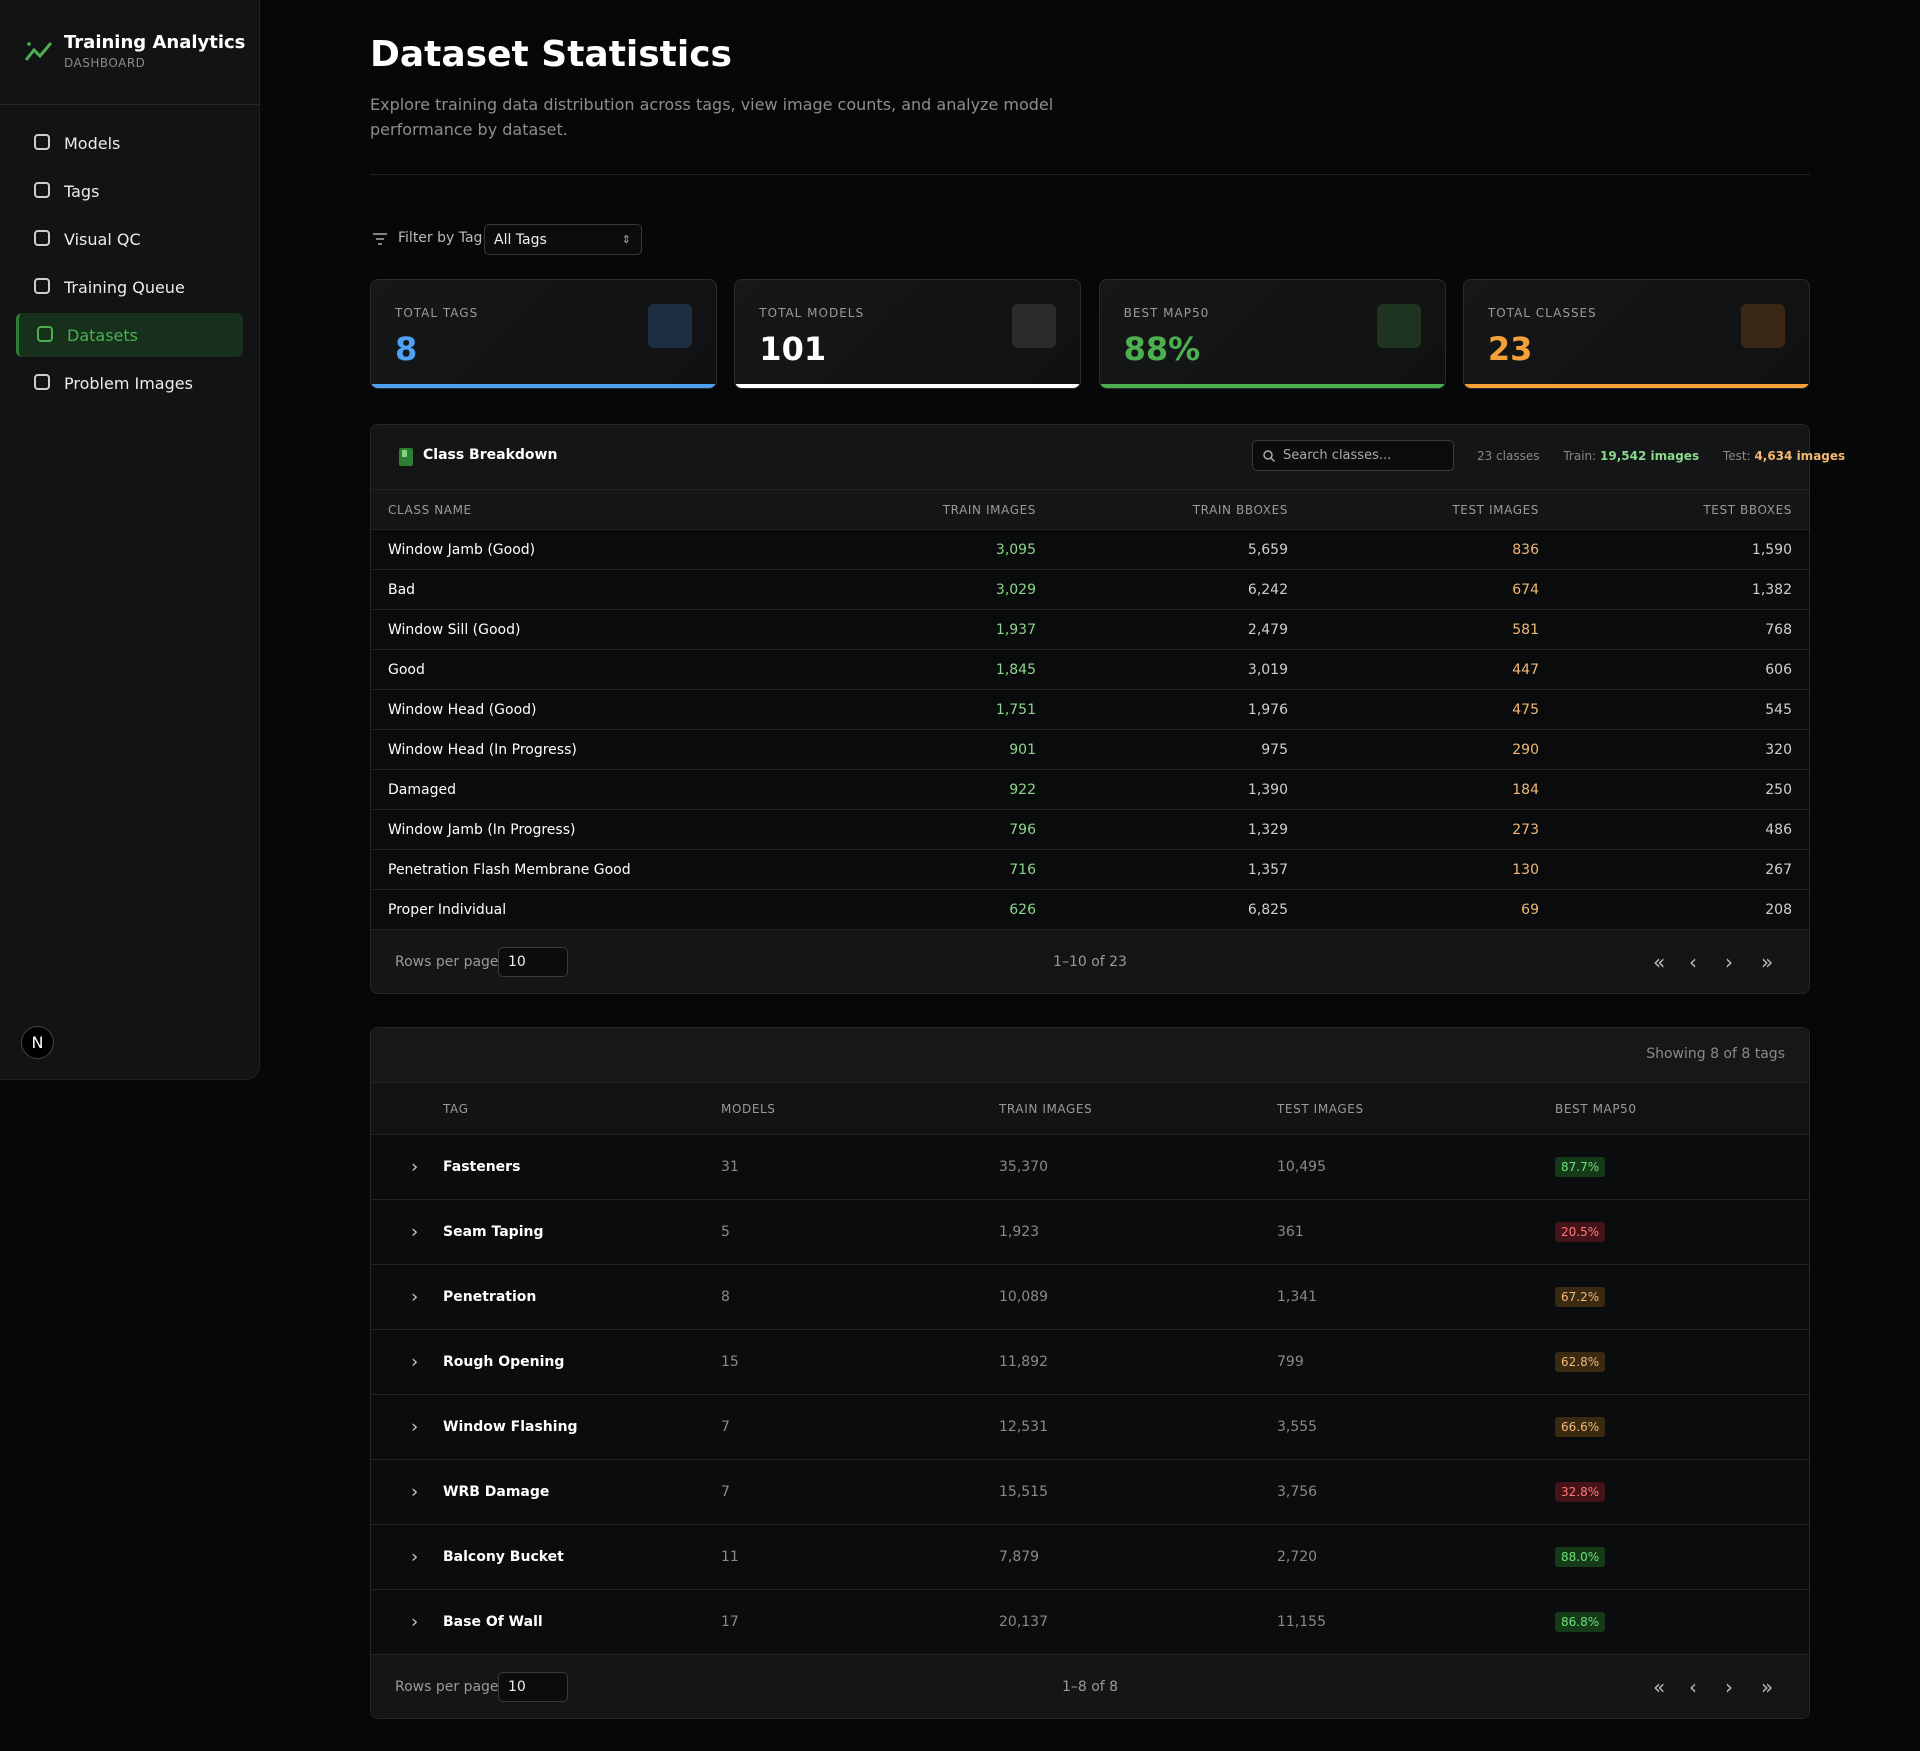 The width and height of the screenshot is (1920, 1751). Describe the element at coordinates (1525, 749) in the screenshot. I see `cell-number: 290` at that location.